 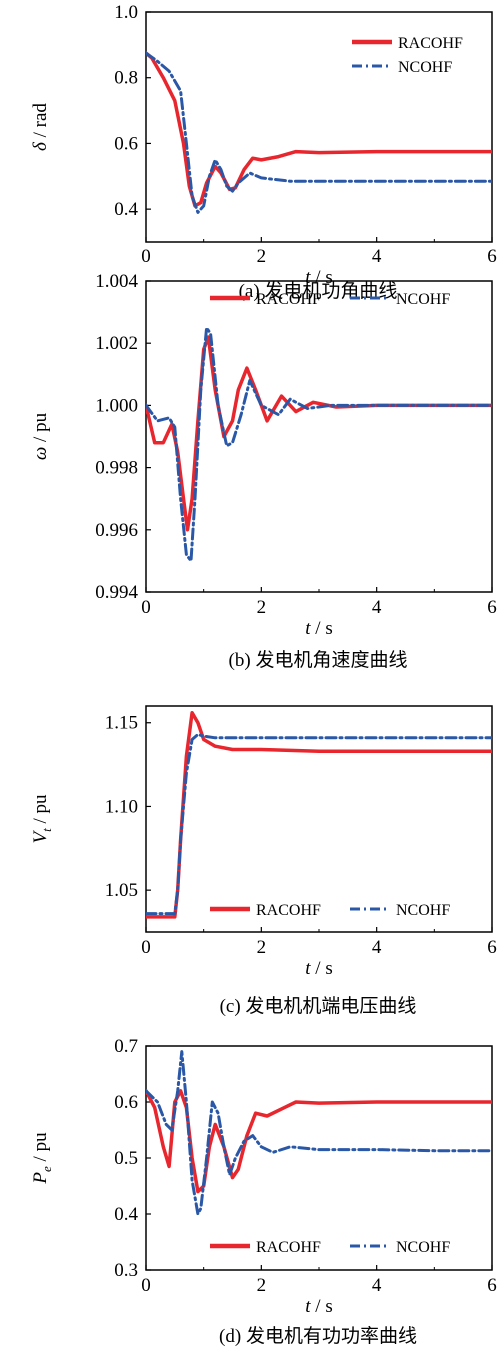 I want to click on panel-caption: (b) 发电机角速度曲线, so click(x=318, y=660).